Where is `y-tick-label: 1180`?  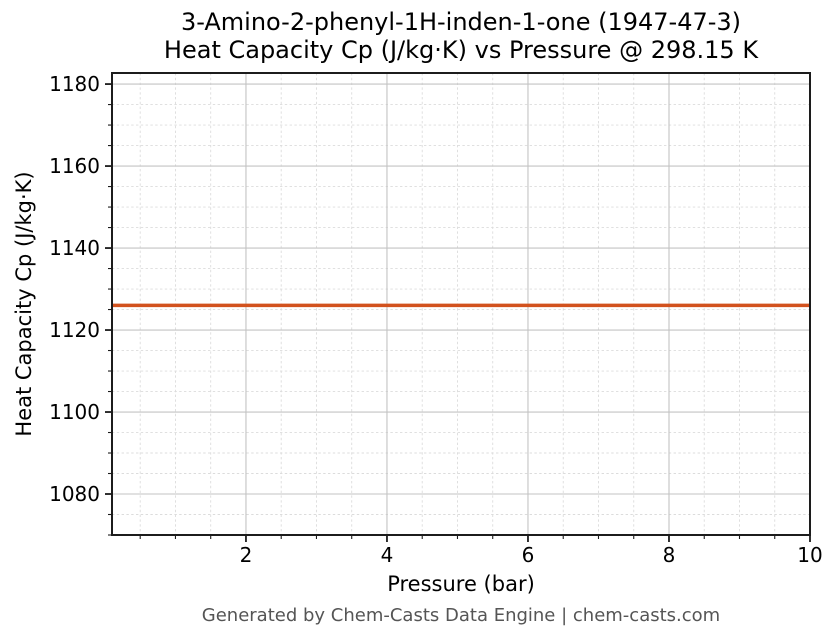 y-tick-label: 1180 is located at coordinates (74, 84).